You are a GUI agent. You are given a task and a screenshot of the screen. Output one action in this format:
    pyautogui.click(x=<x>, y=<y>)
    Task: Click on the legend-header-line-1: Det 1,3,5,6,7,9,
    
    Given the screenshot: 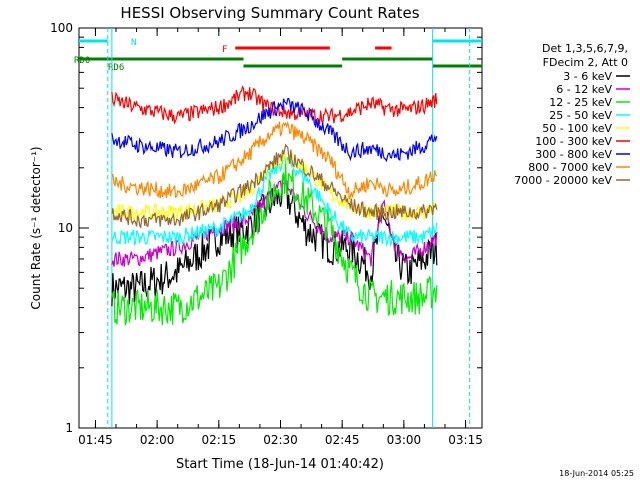 What is the action you would take?
    pyautogui.click(x=585, y=48)
    